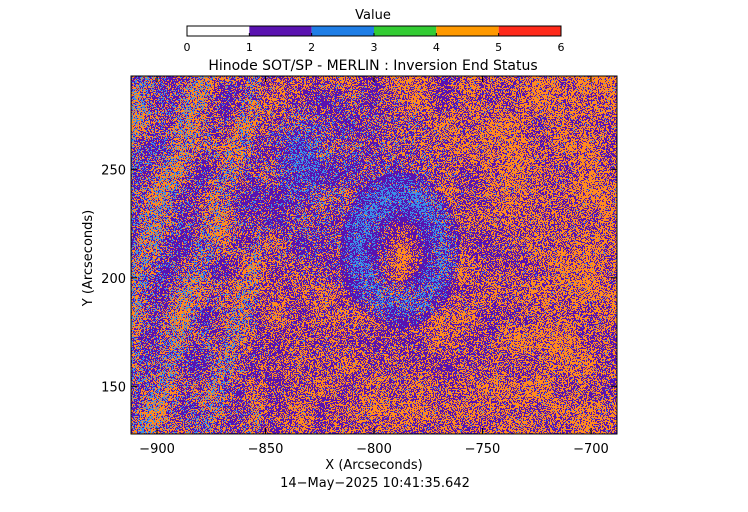  What do you see at coordinates (113, 279) in the screenshot?
I see `y-tick-label: 200` at bounding box center [113, 279].